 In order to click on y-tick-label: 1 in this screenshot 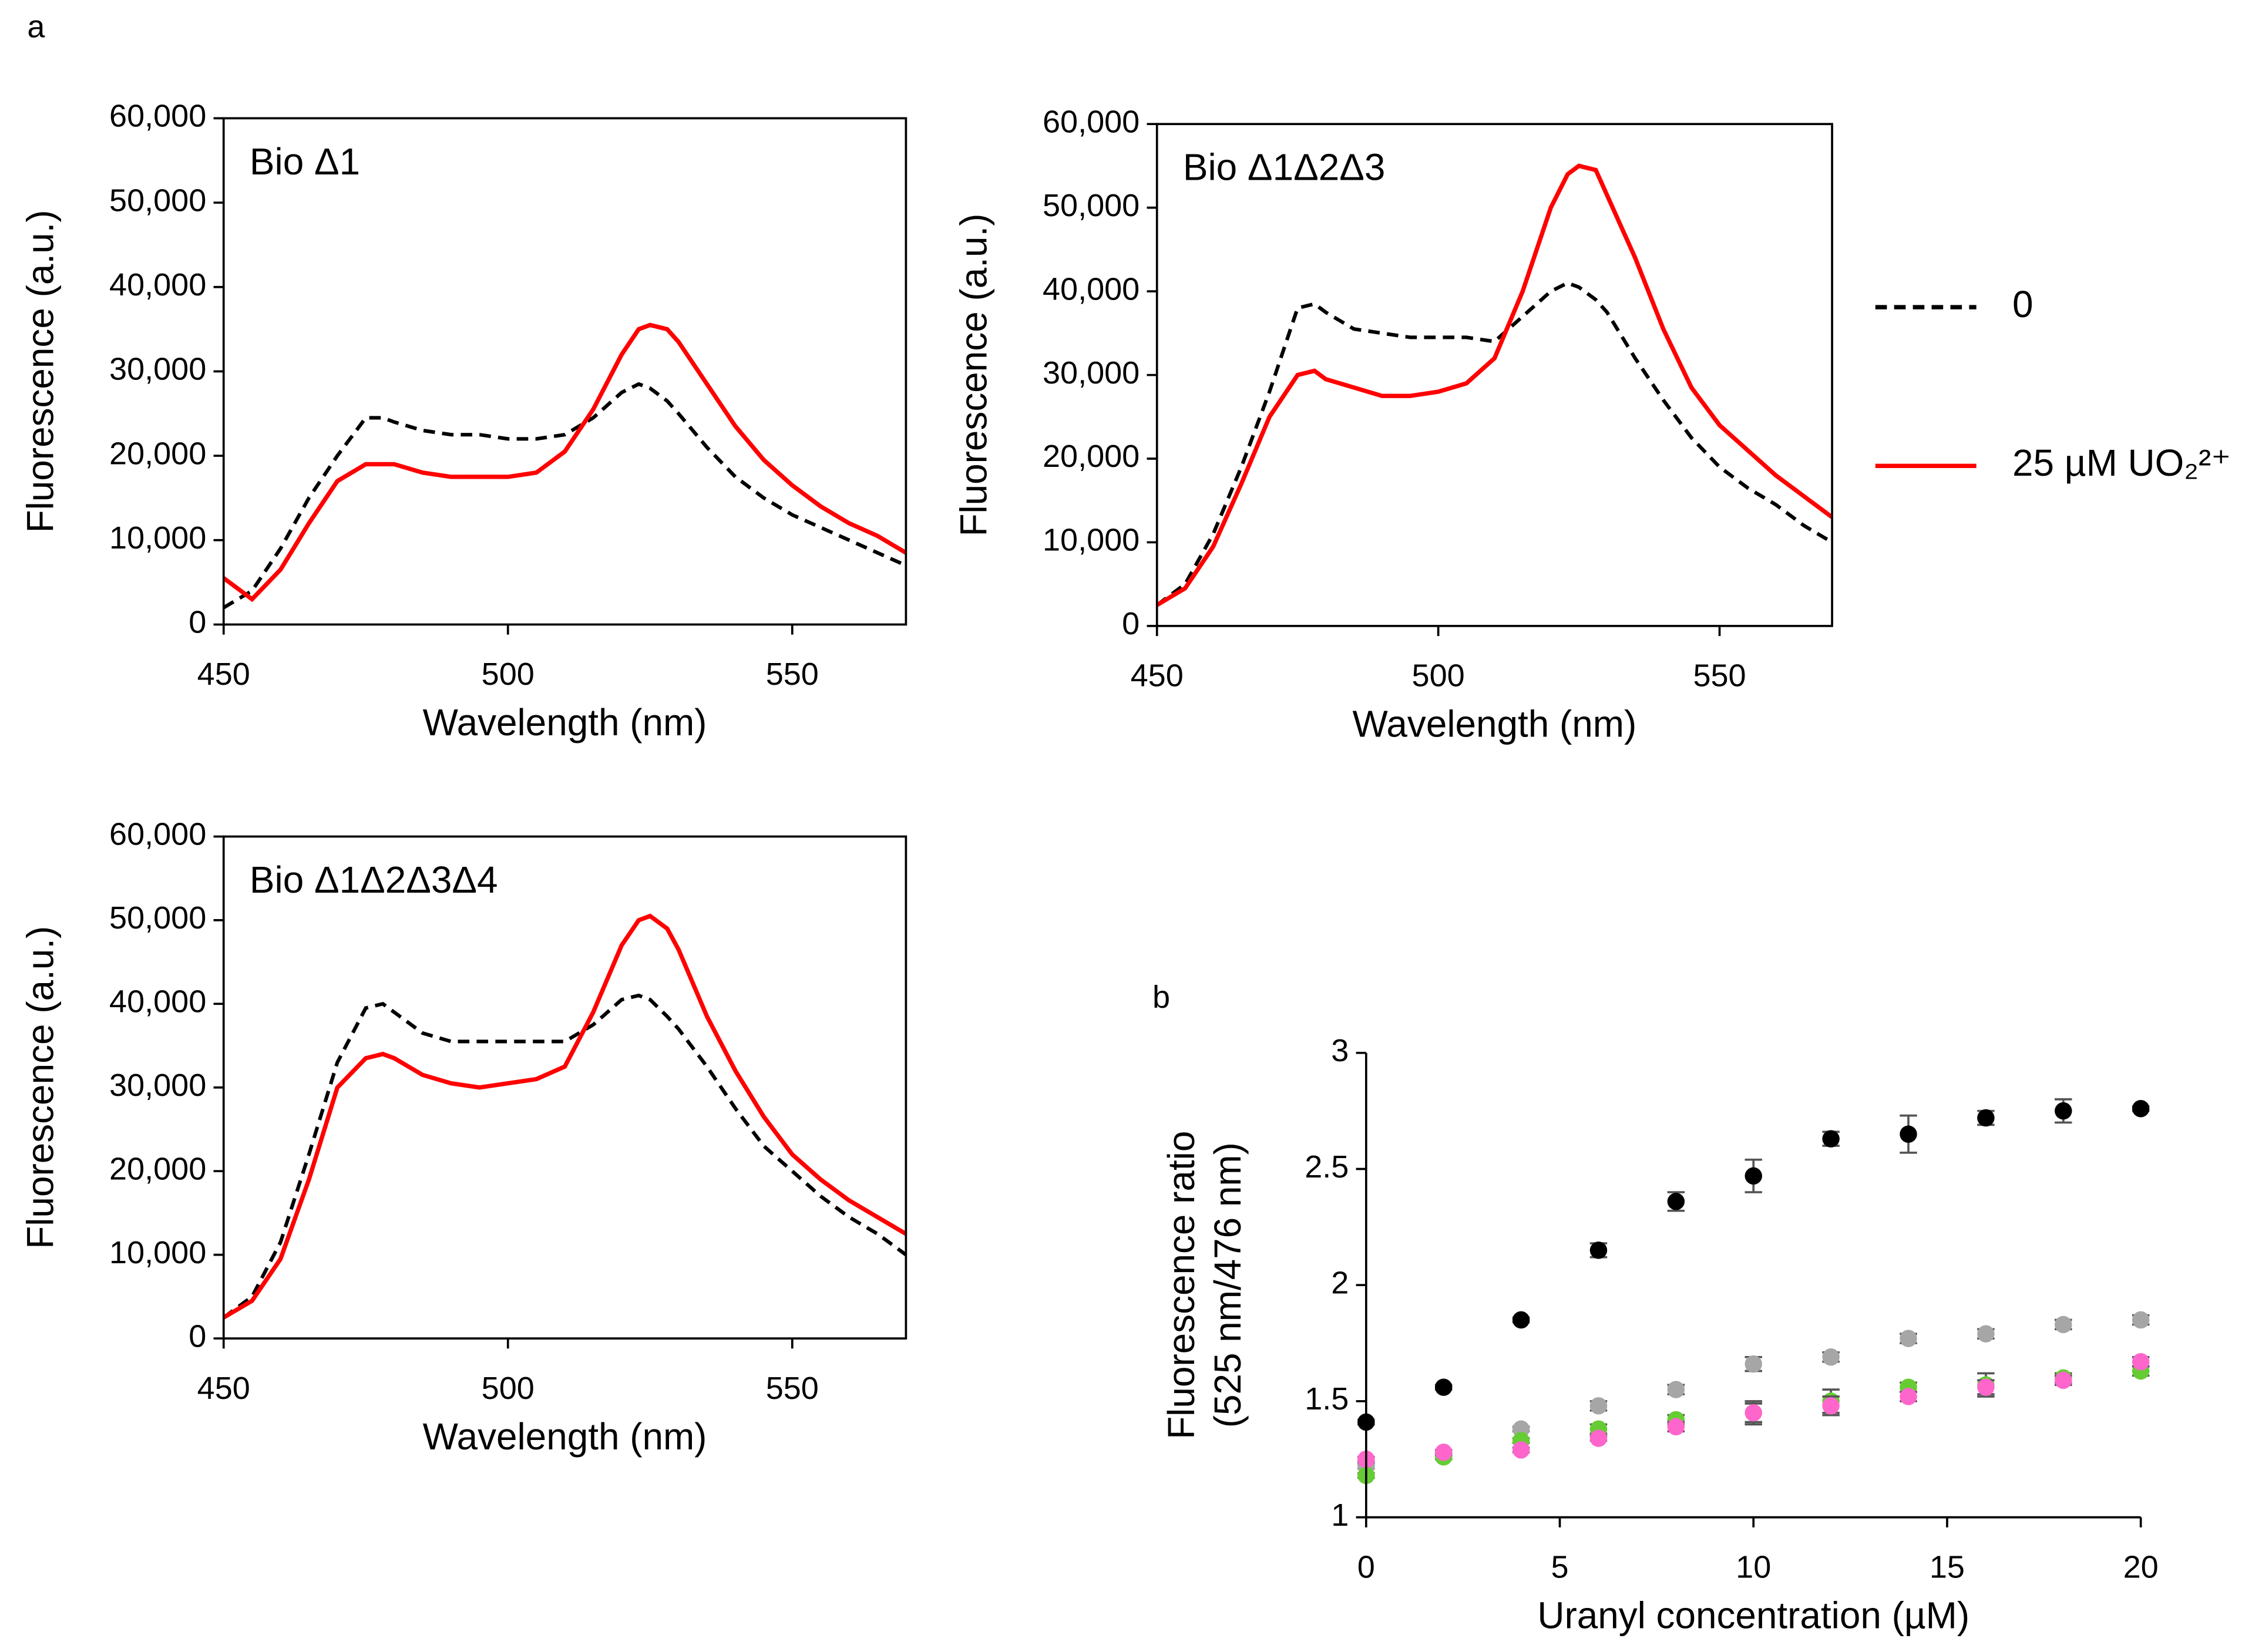, I will do `click(1340, 1515)`.